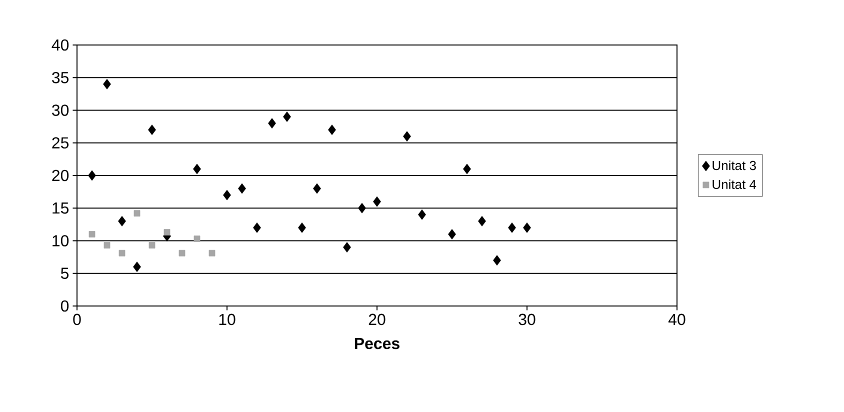  I want to click on y-tick-label: 5, so click(64, 273).